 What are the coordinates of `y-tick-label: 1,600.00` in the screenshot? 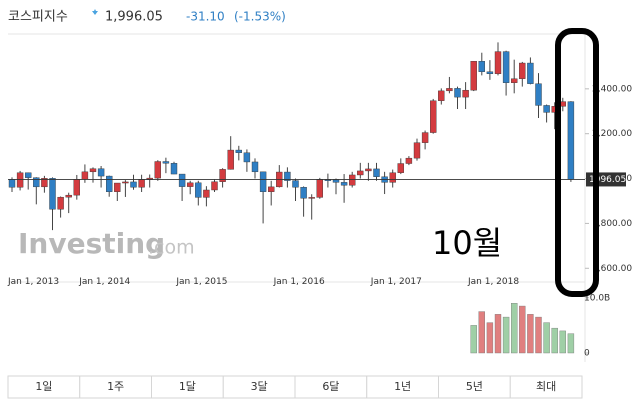 It's located at (612, 269).